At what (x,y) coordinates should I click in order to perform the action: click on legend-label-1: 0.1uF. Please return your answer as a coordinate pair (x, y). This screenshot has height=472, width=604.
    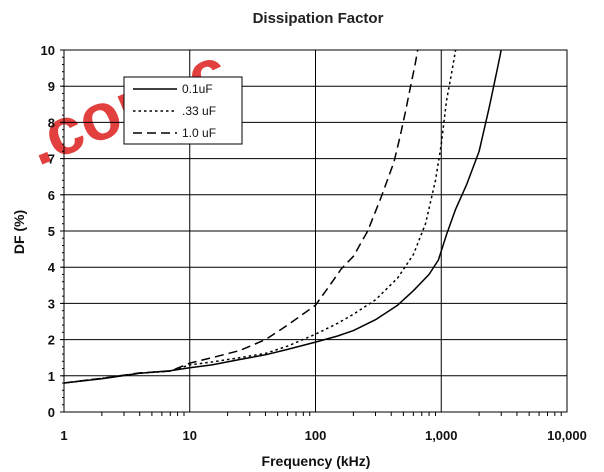
    Looking at the image, I should click on (197, 89).